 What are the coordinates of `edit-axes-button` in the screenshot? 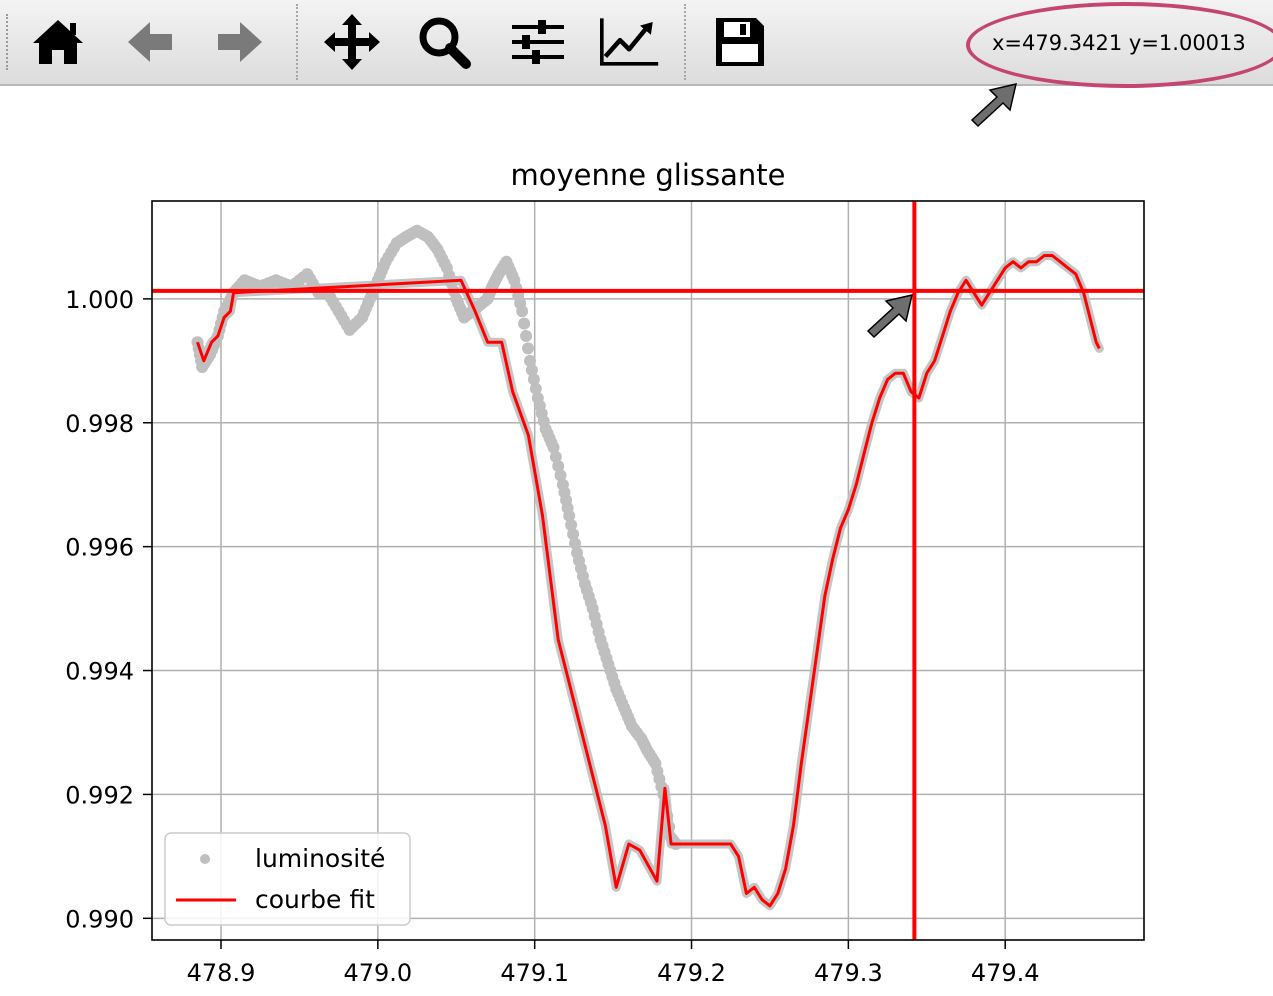 It's located at (630, 42).